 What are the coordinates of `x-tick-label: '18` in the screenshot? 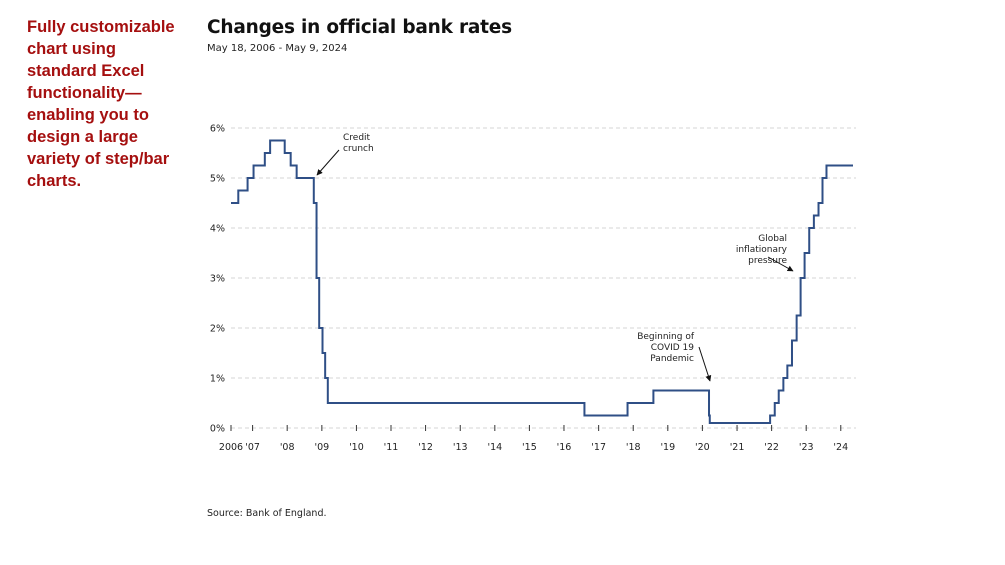 It's located at (633, 447).